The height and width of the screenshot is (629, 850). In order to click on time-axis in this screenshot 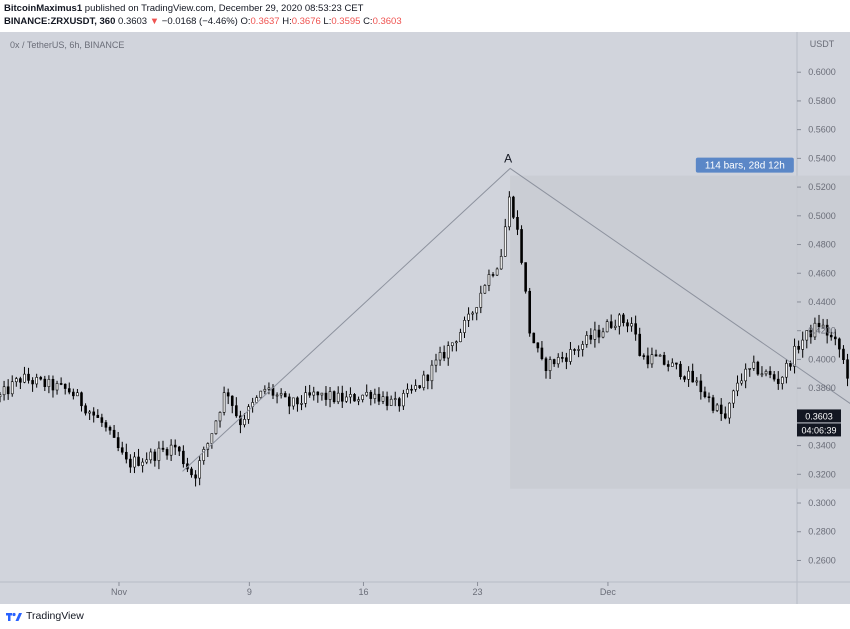, I will do `click(425, 593)`.